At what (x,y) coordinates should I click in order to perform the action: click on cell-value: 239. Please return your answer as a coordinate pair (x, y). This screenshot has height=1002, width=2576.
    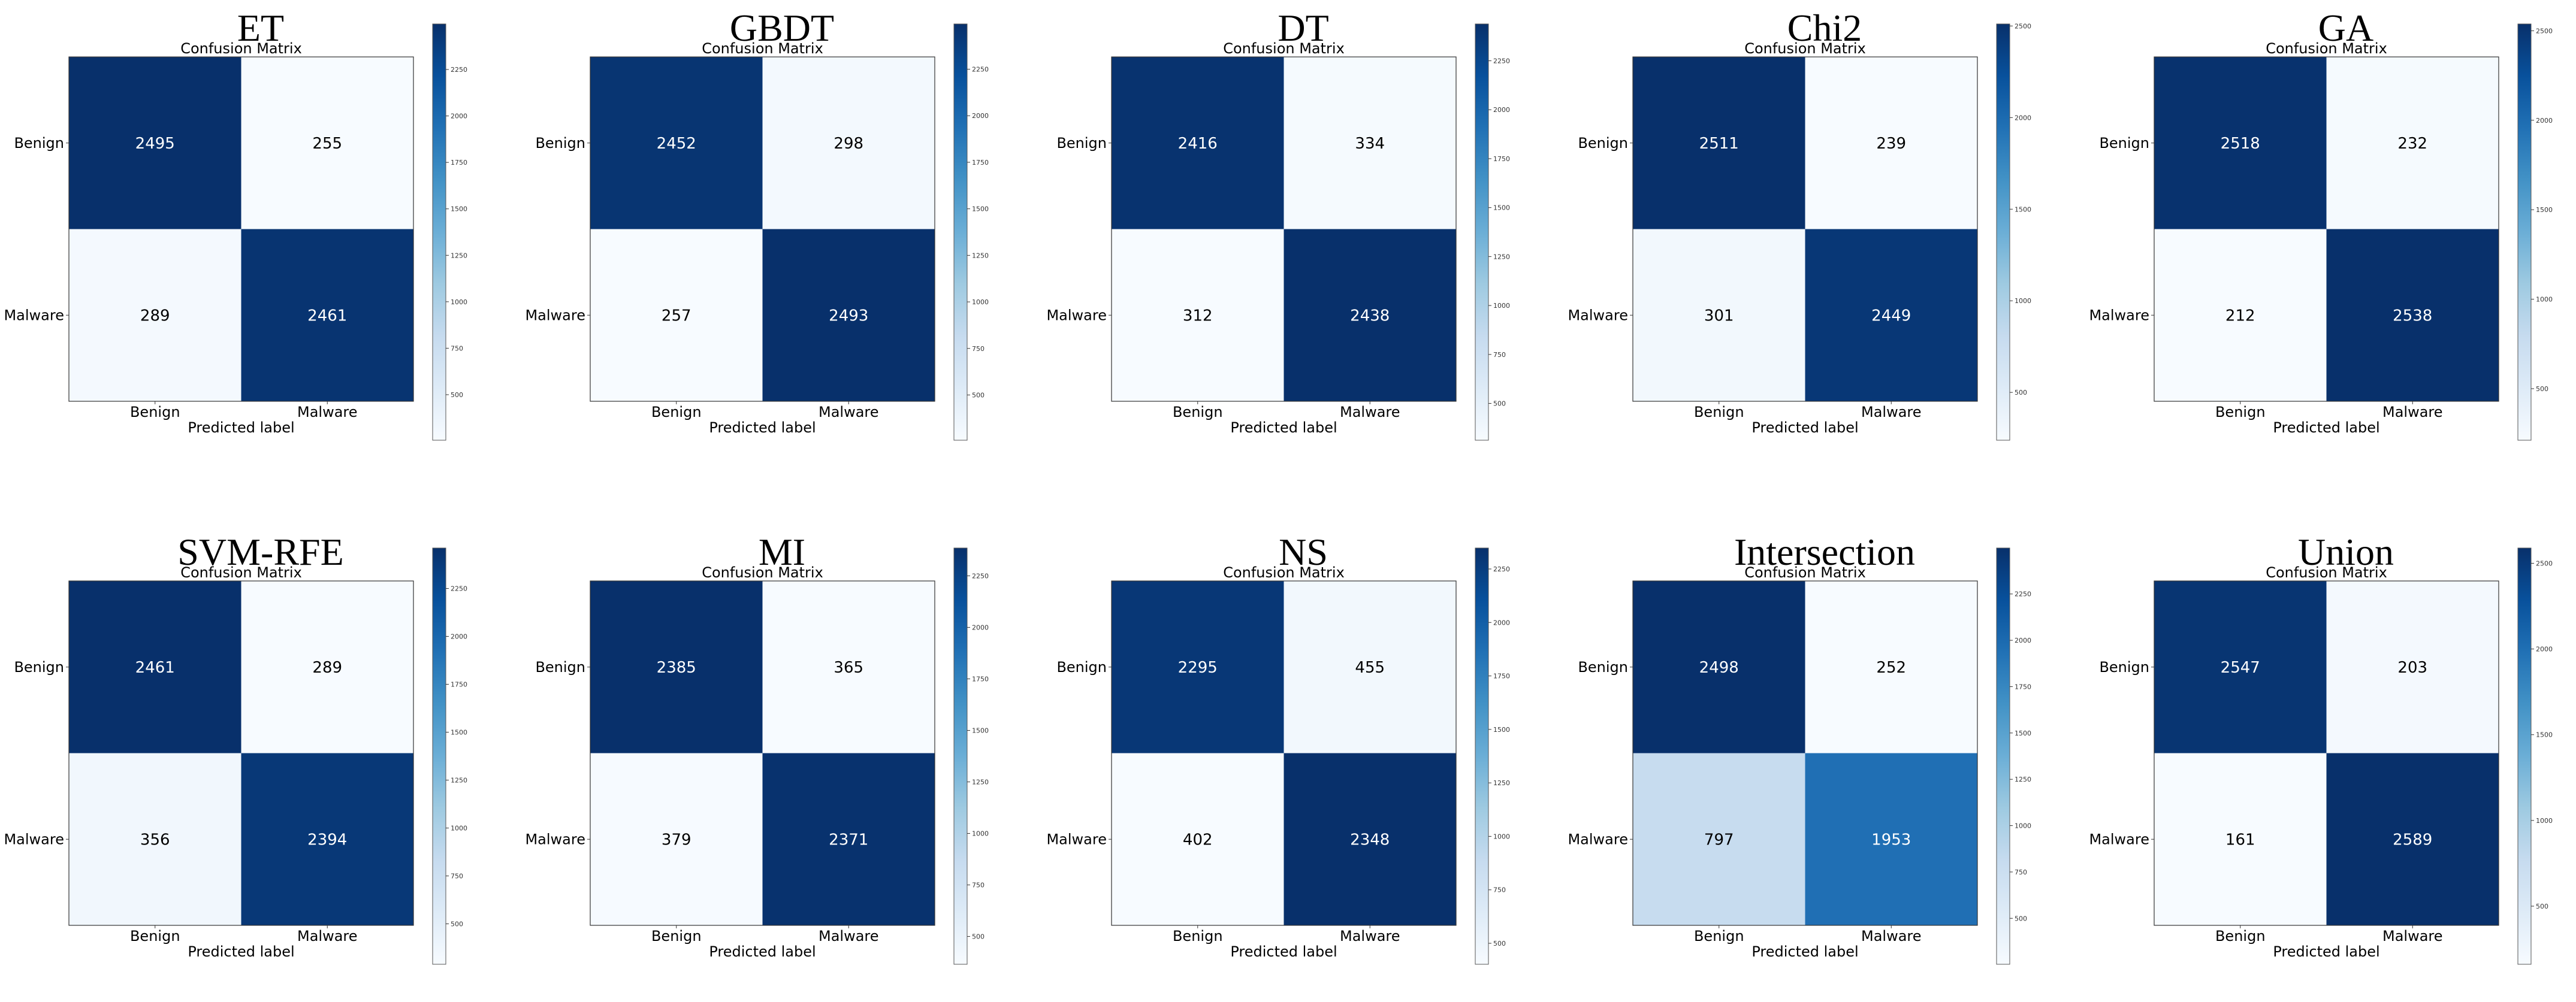
    Looking at the image, I should click on (1891, 144).